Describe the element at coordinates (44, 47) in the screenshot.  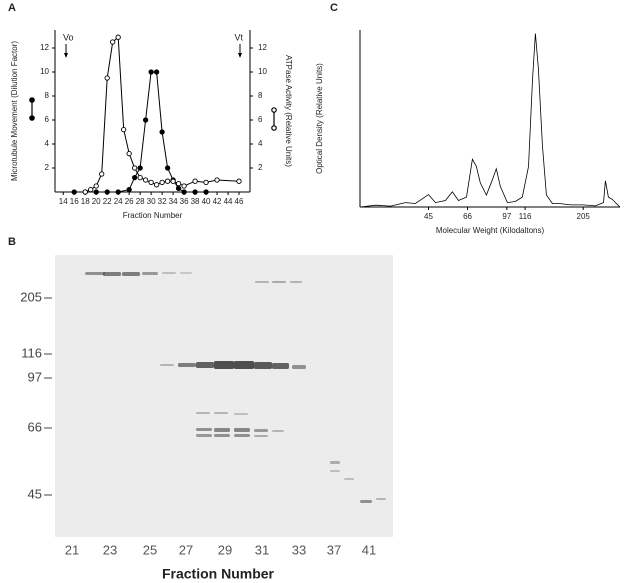
I see `y-tick-label: 12` at that location.